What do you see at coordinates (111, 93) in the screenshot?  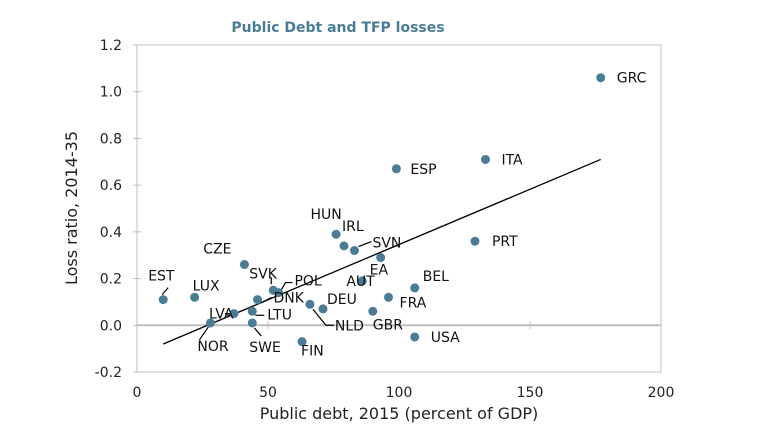 I see `y-tick-label: 1.0` at bounding box center [111, 93].